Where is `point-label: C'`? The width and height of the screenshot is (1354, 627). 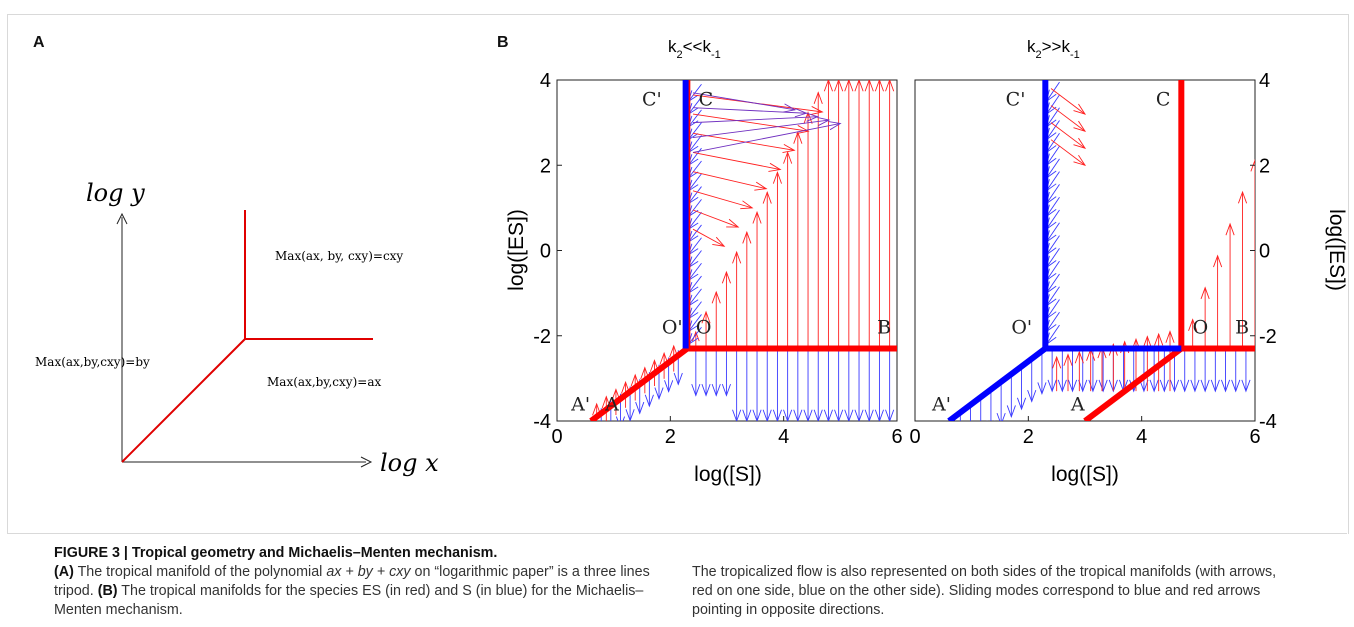
point-label: C' is located at coordinates (1016, 100).